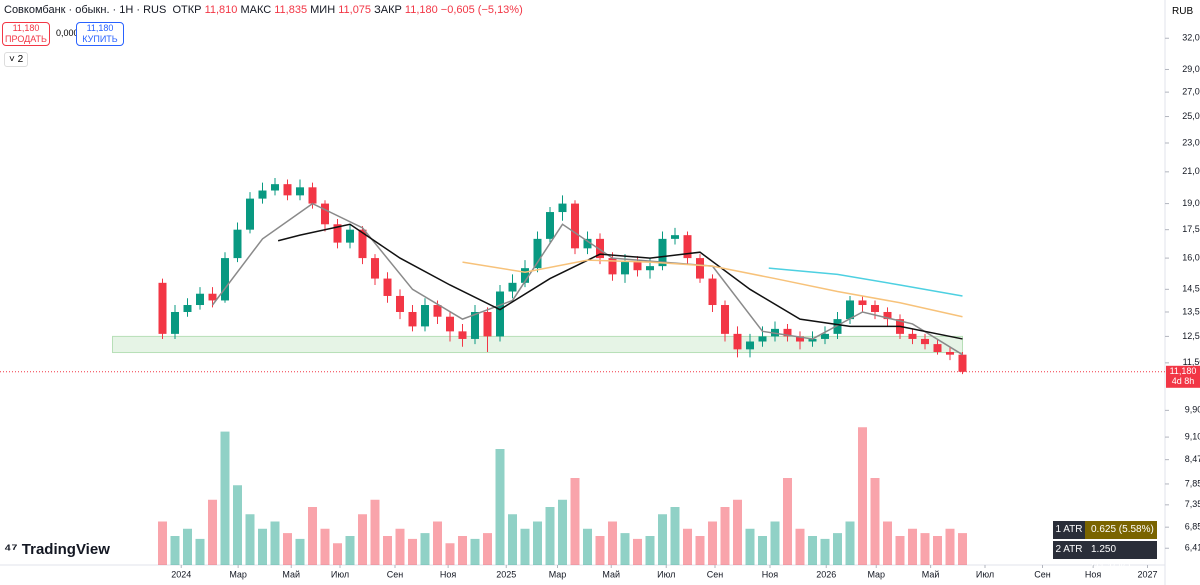 Image resolution: width=1200 pixels, height=585 pixels. I want to click on sell-button: 11,180 ПРОДАТЬ, so click(26, 34).